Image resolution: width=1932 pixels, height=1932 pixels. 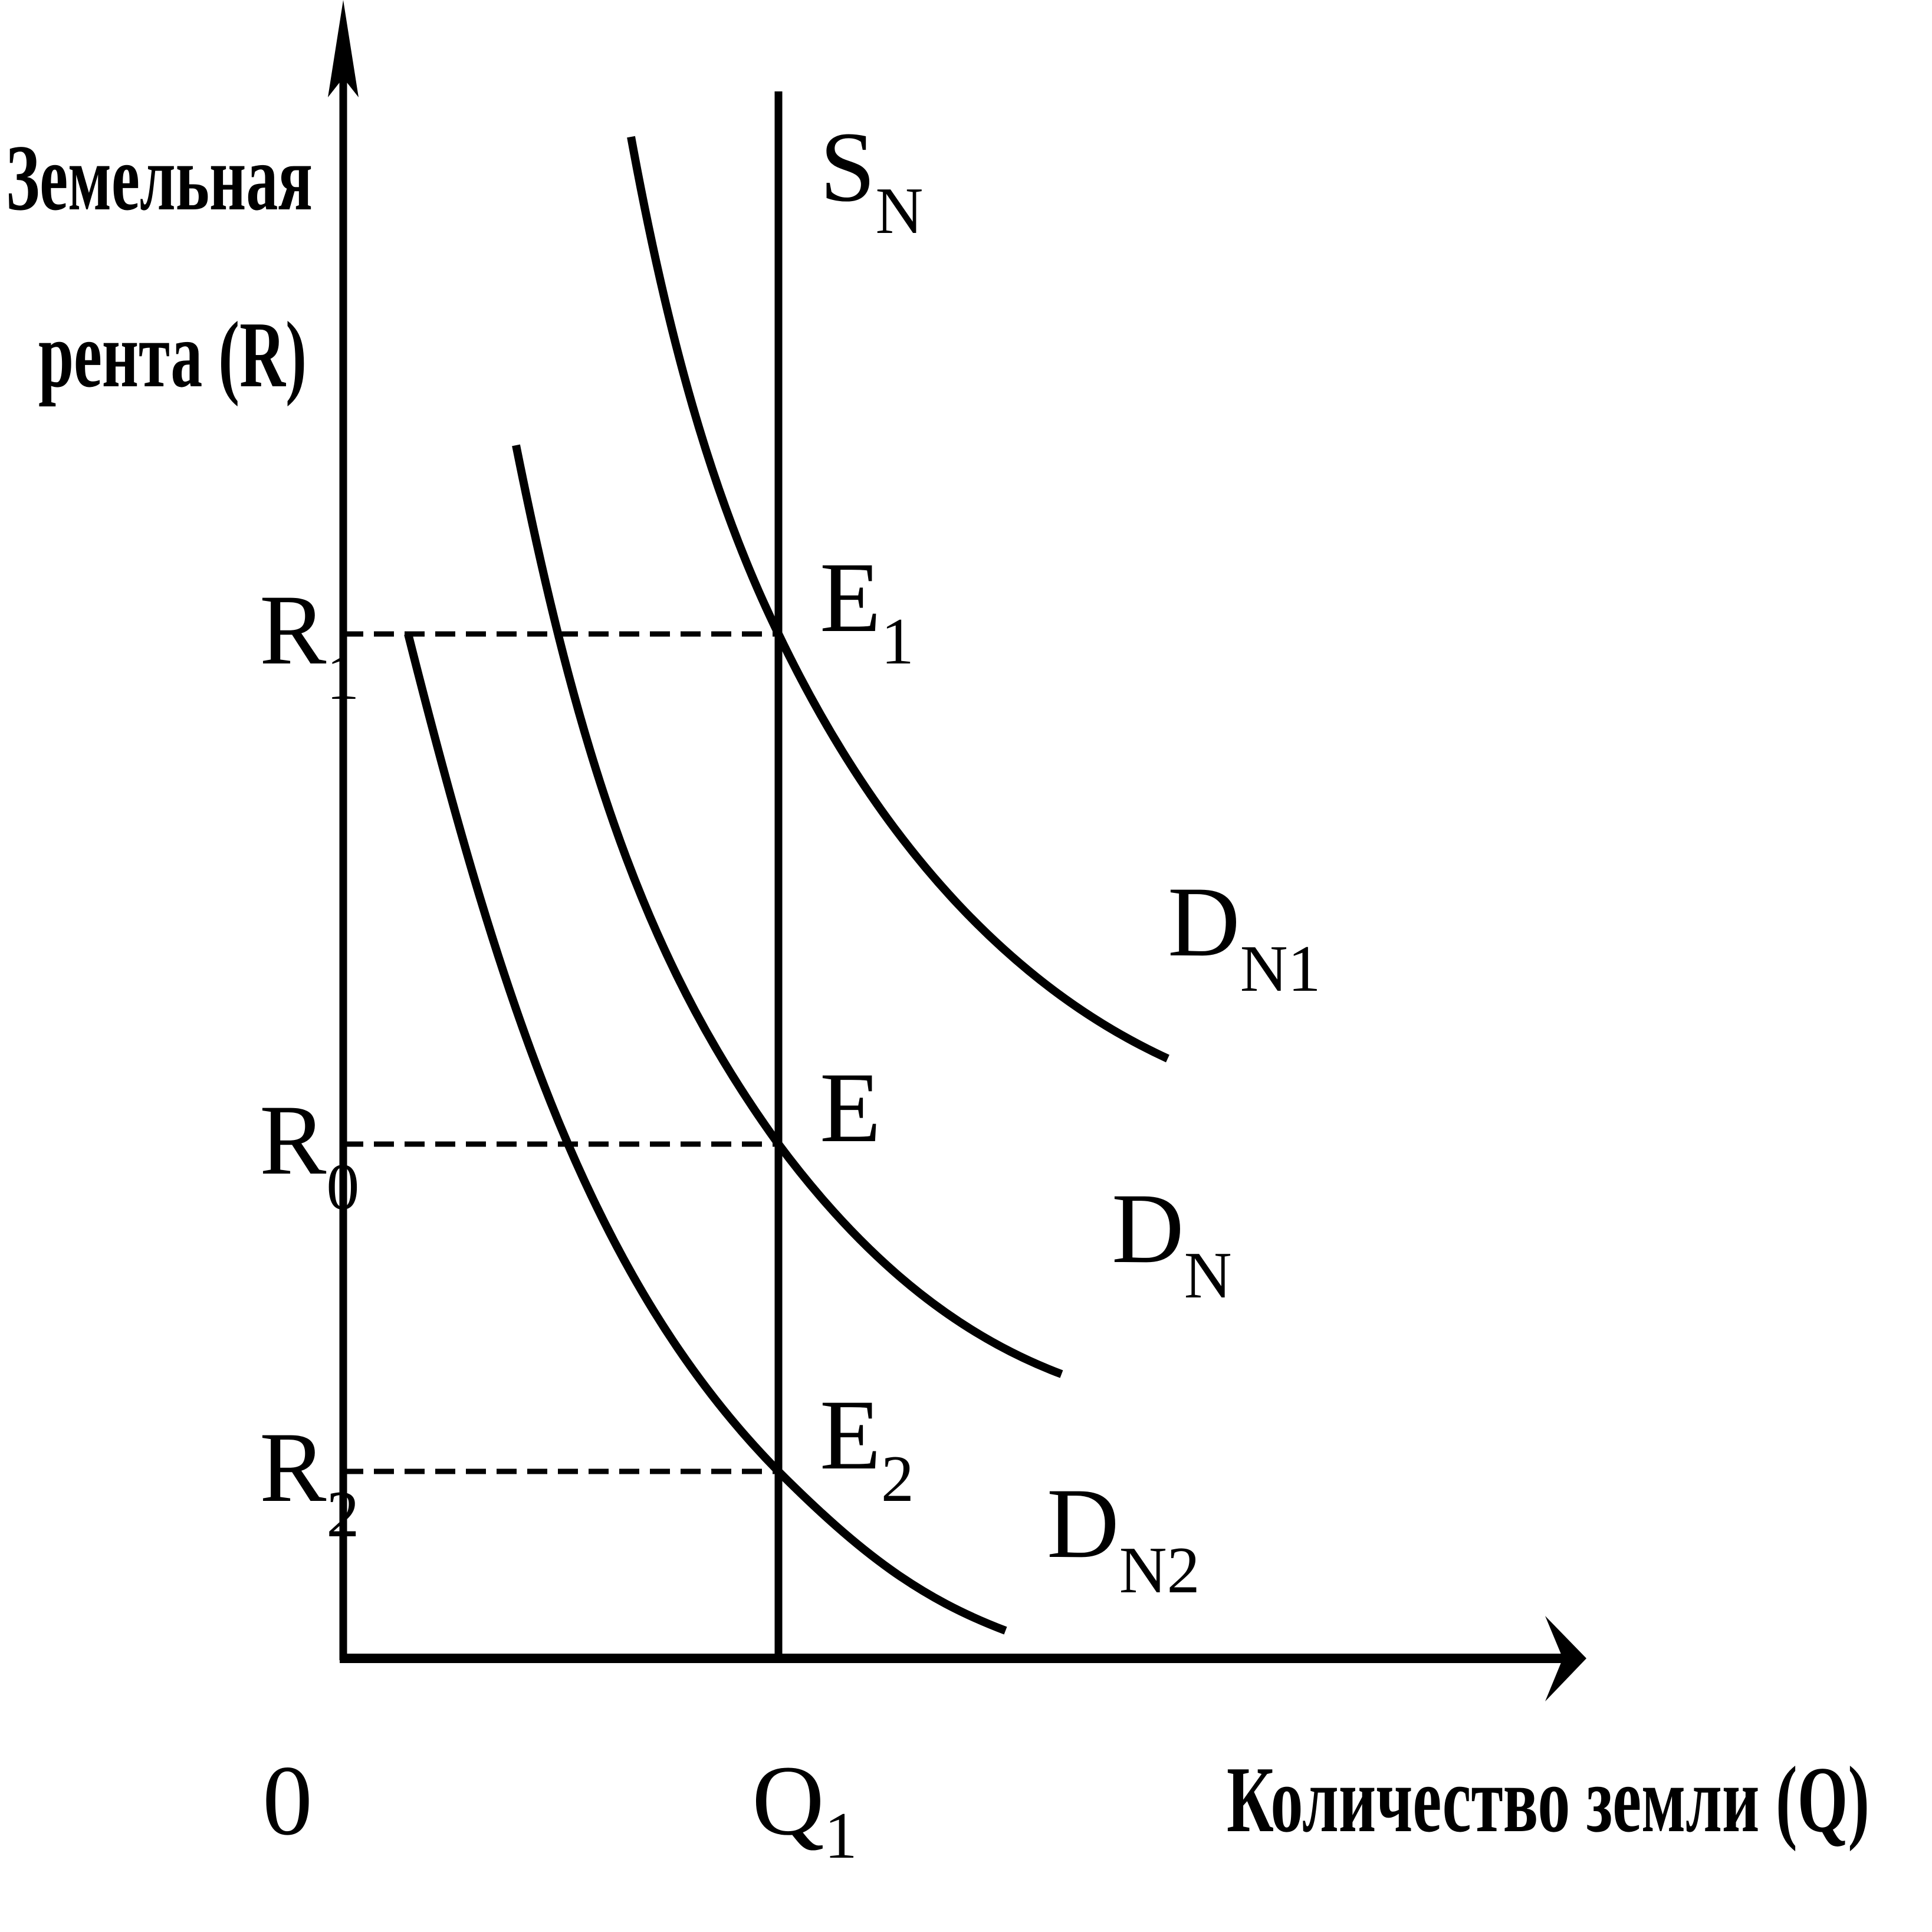 I want to click on q1-label: Q1, so click(x=804, y=1808).